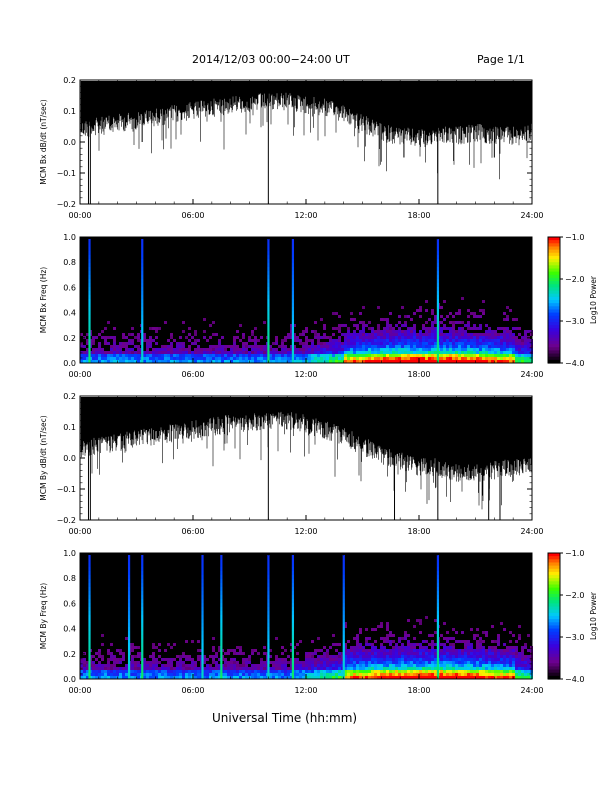  What do you see at coordinates (531, 215) in the screenshot?
I see `x-tick-label: 24:00` at bounding box center [531, 215].